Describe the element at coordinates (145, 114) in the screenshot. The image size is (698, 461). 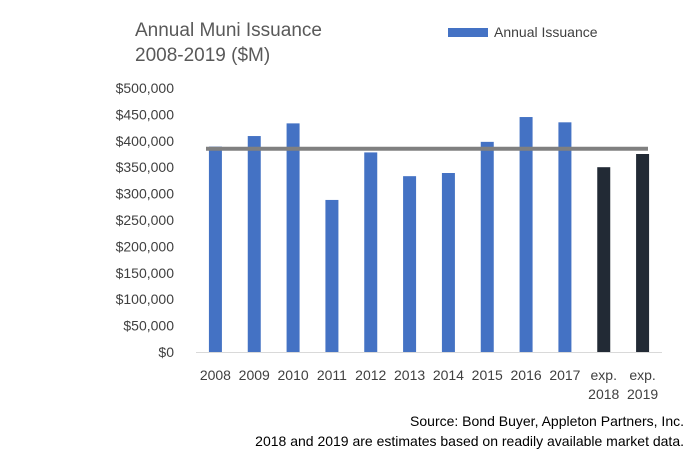
I see `y-tick-label: $450,000` at that location.